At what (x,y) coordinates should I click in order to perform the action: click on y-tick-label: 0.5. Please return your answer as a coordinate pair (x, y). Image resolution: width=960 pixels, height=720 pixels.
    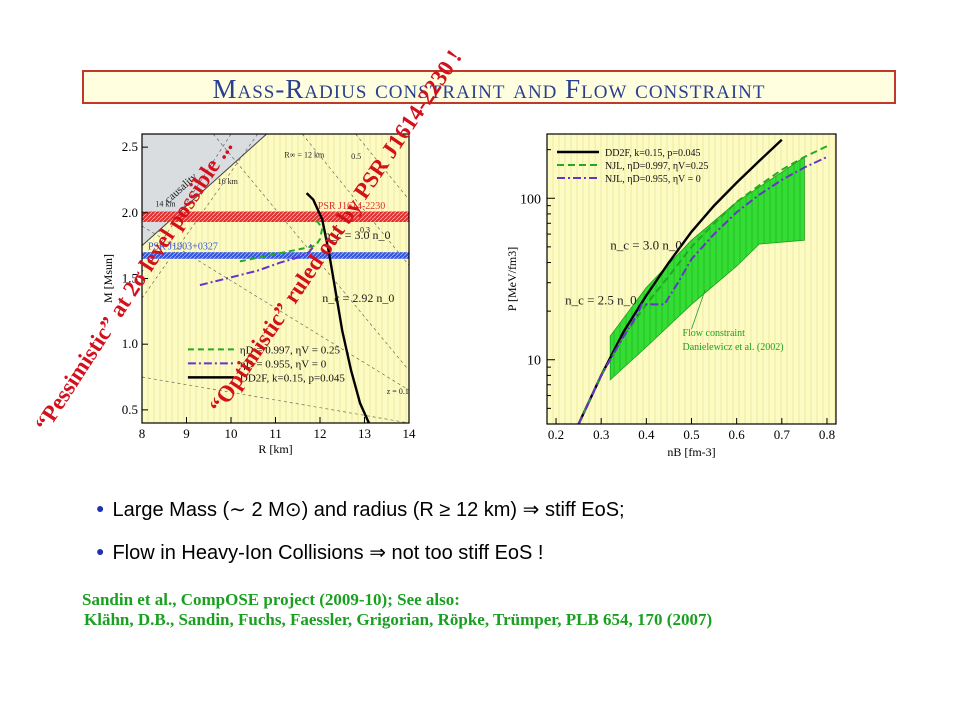
    Looking at the image, I should click on (130, 409).